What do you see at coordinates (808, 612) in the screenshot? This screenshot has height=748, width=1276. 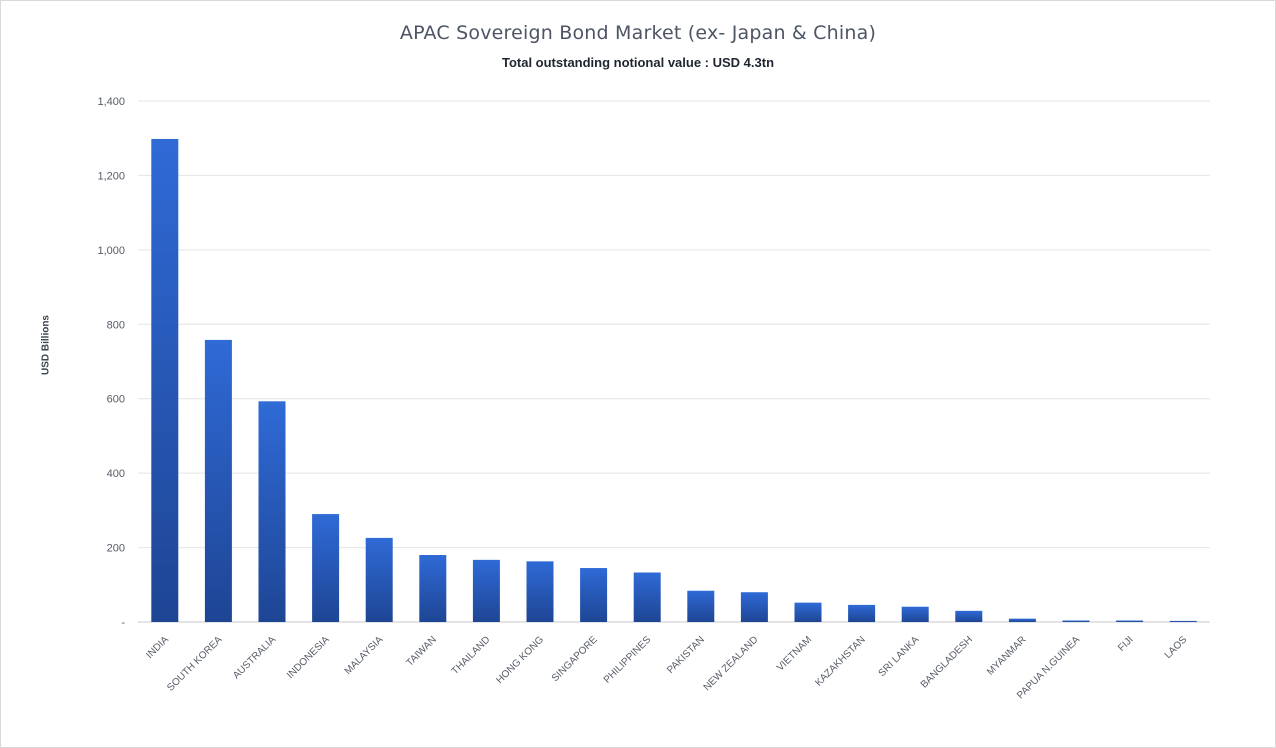 I see `bar-vietnam` at bounding box center [808, 612].